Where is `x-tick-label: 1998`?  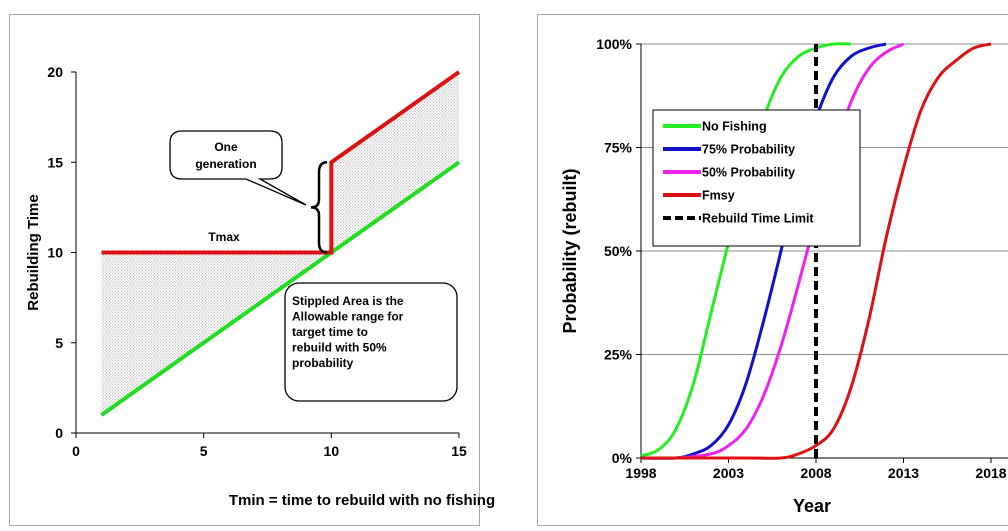
x-tick-label: 1998 is located at coordinates (640, 473).